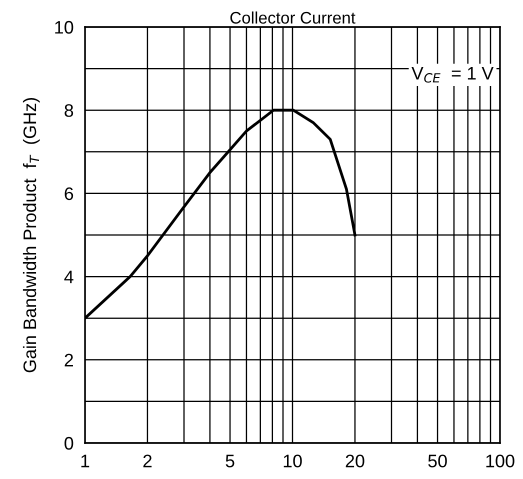  I want to click on x-tick-label: 100, so click(500, 461).